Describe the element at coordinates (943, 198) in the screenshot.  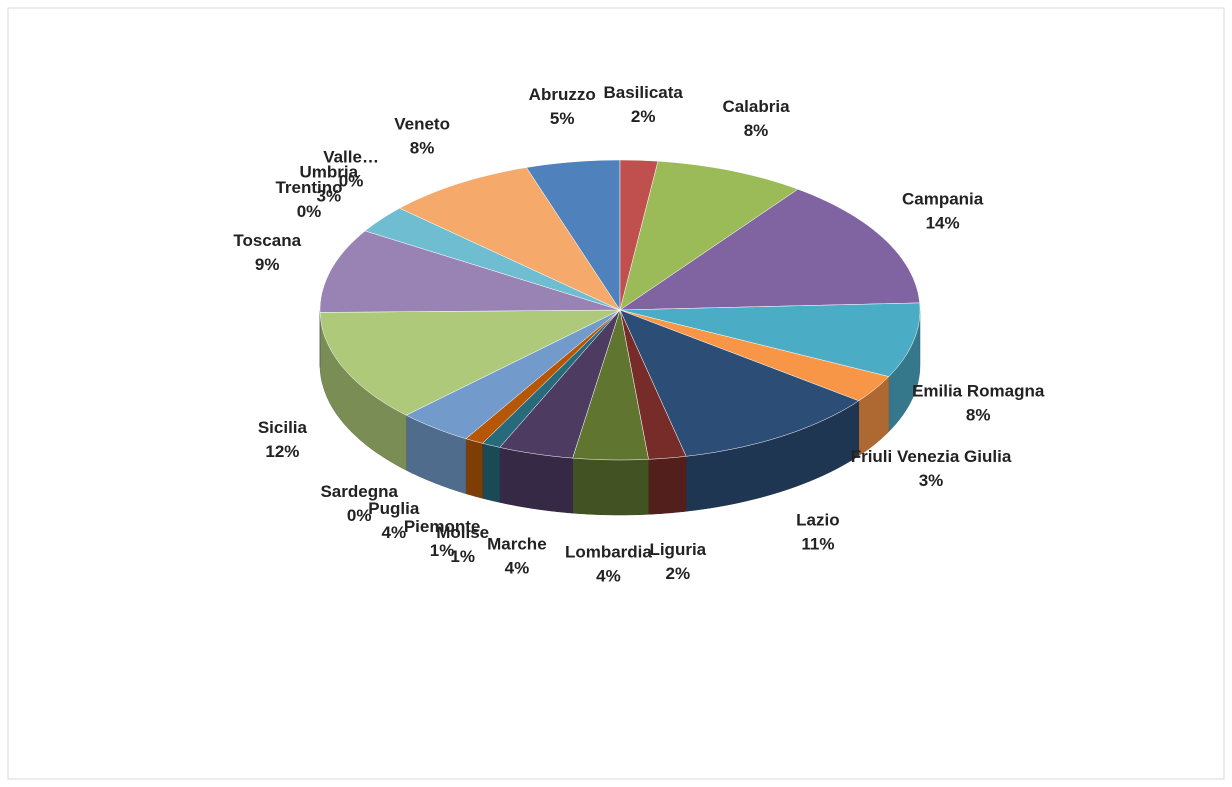
I see `category-label: Campania` at that location.